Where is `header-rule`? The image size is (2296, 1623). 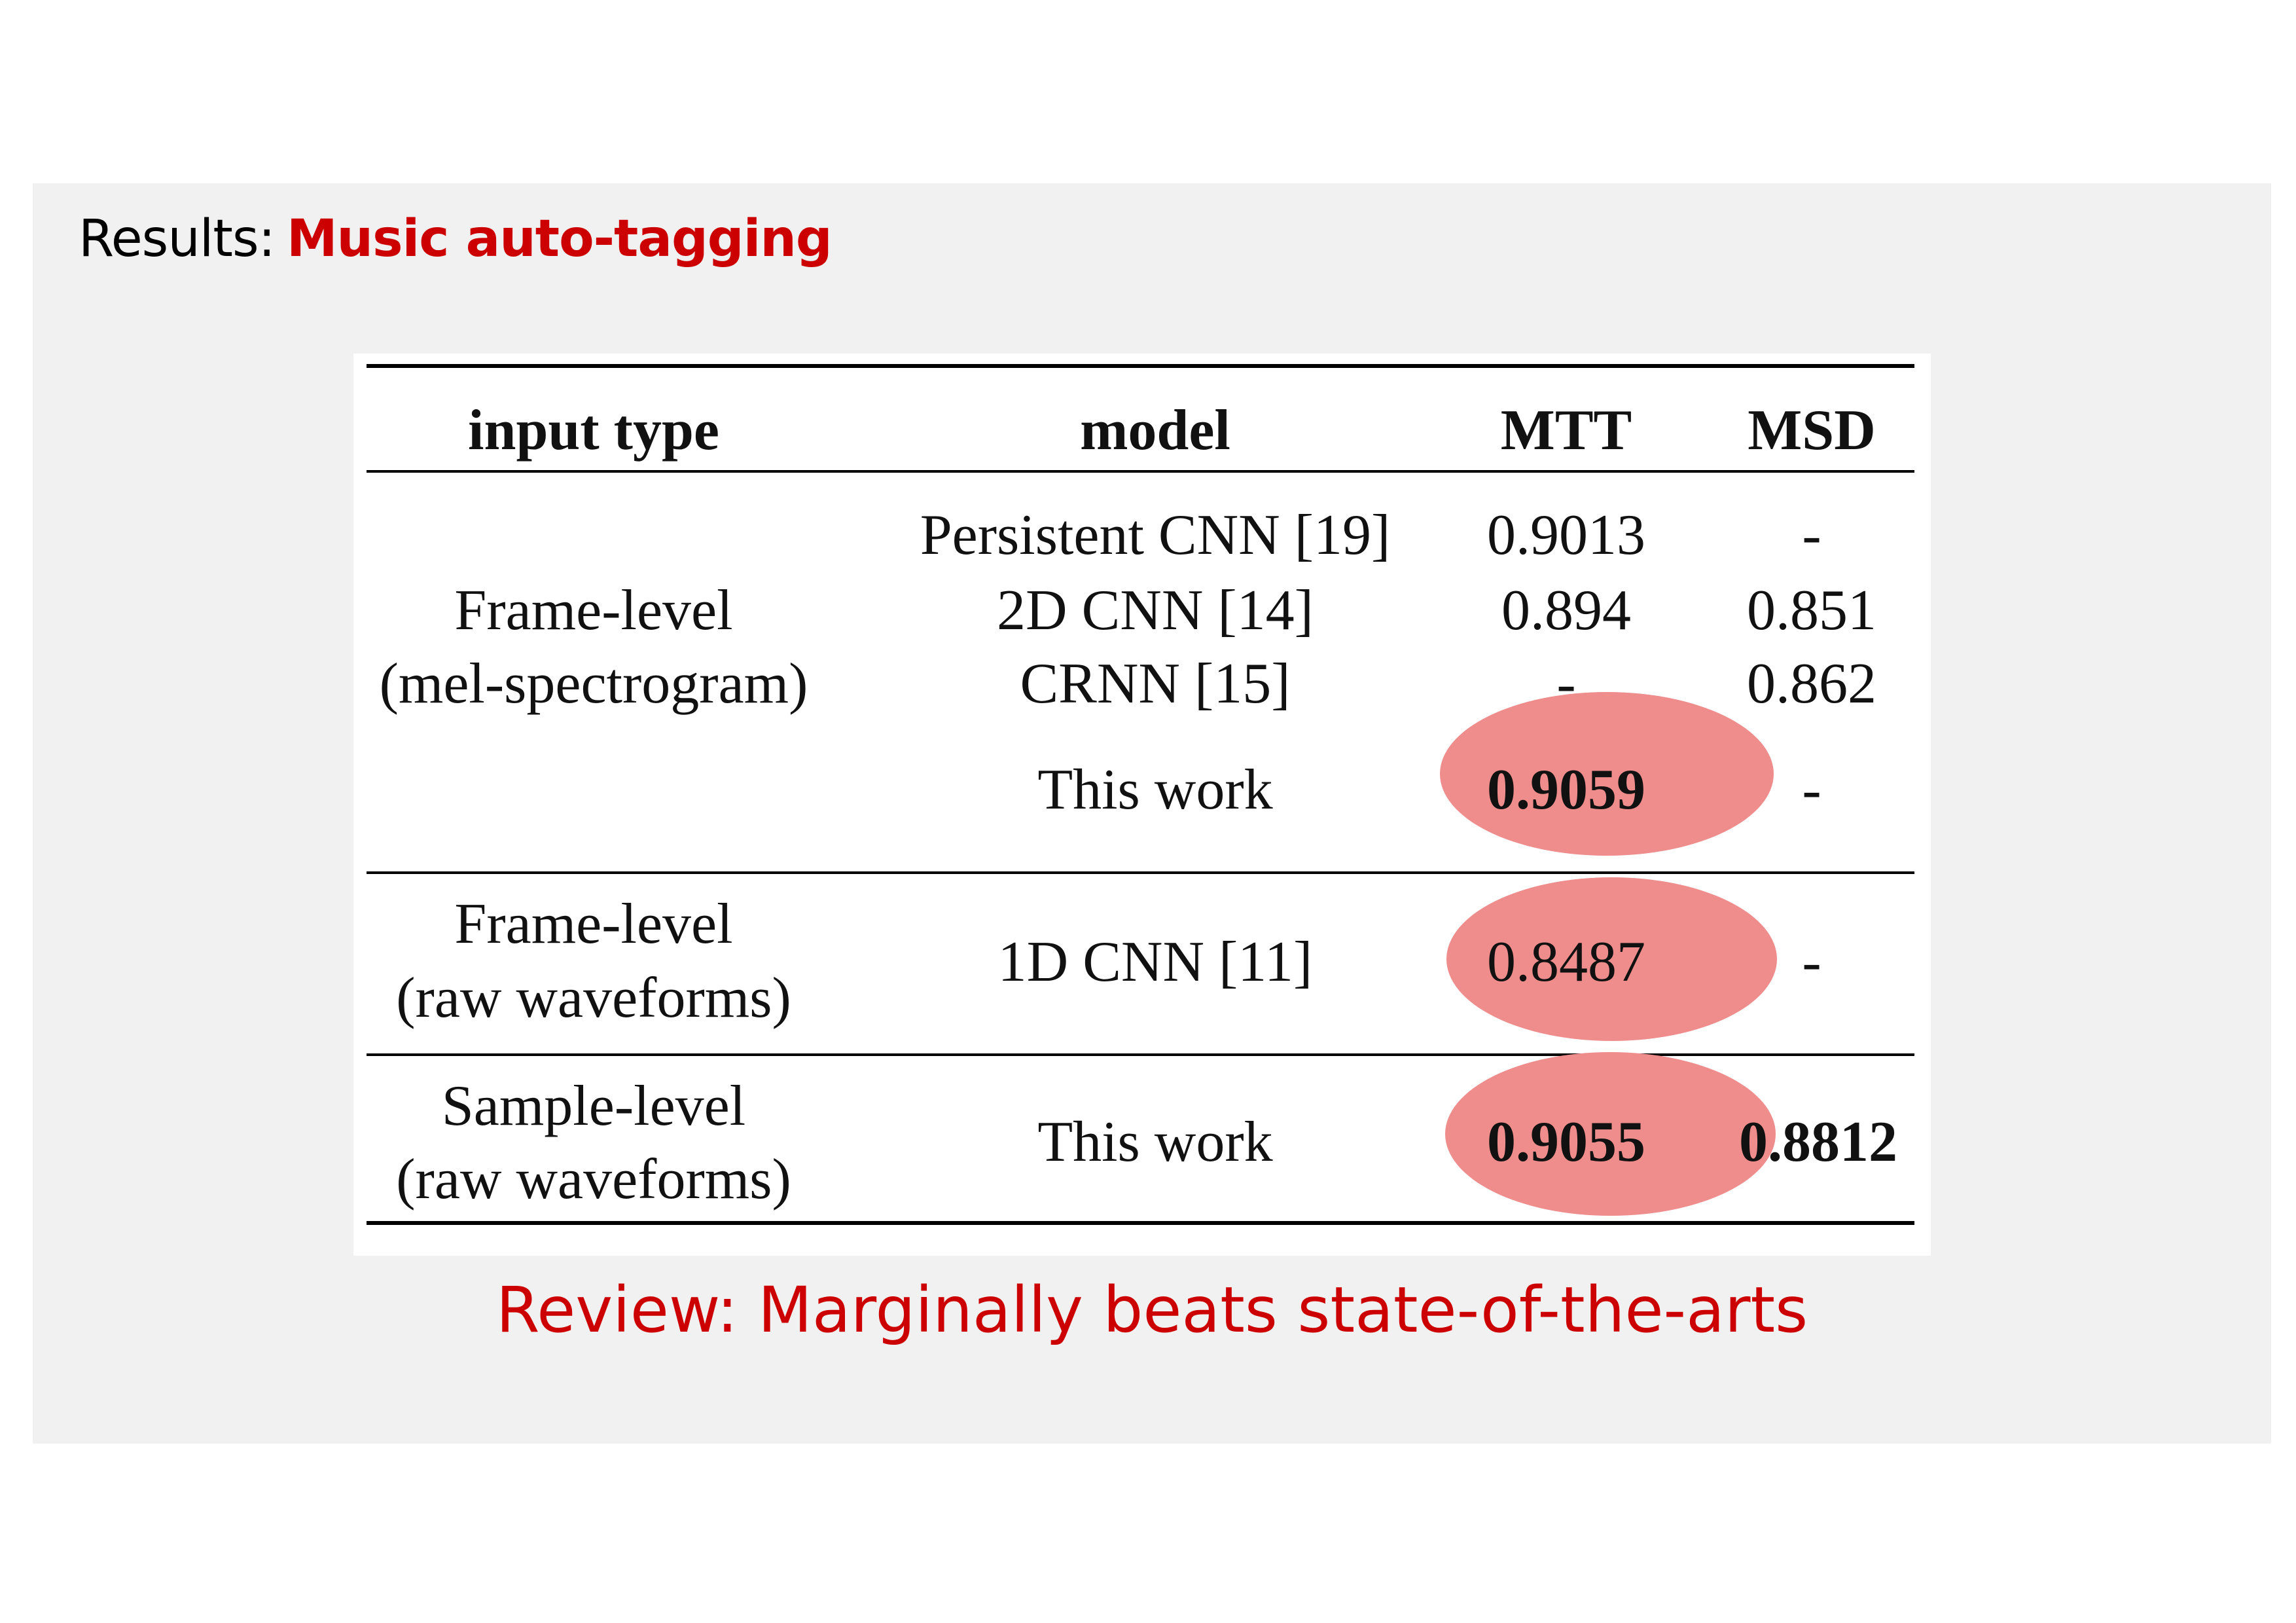
header-rule is located at coordinates (1140, 471).